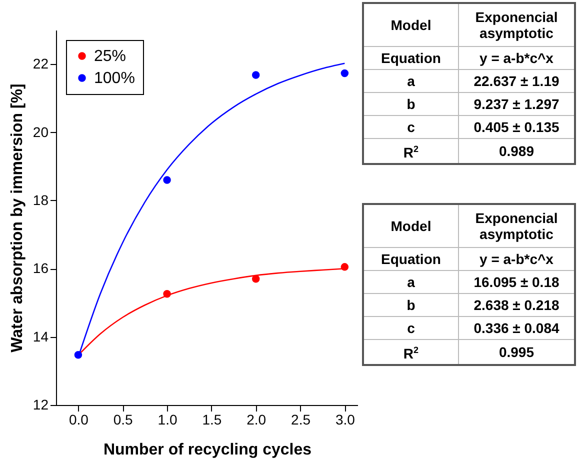 Image resolution: width=579 pixels, height=462 pixels. What do you see at coordinates (40, 404) in the screenshot?
I see `y-tick-label: 12` at bounding box center [40, 404].